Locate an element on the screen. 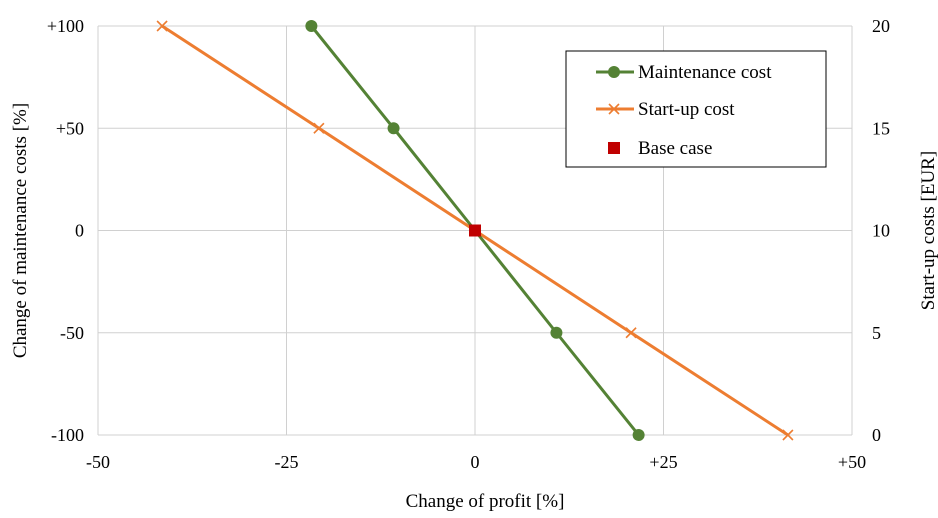  x-tick-label: -25 is located at coordinates (287, 462).